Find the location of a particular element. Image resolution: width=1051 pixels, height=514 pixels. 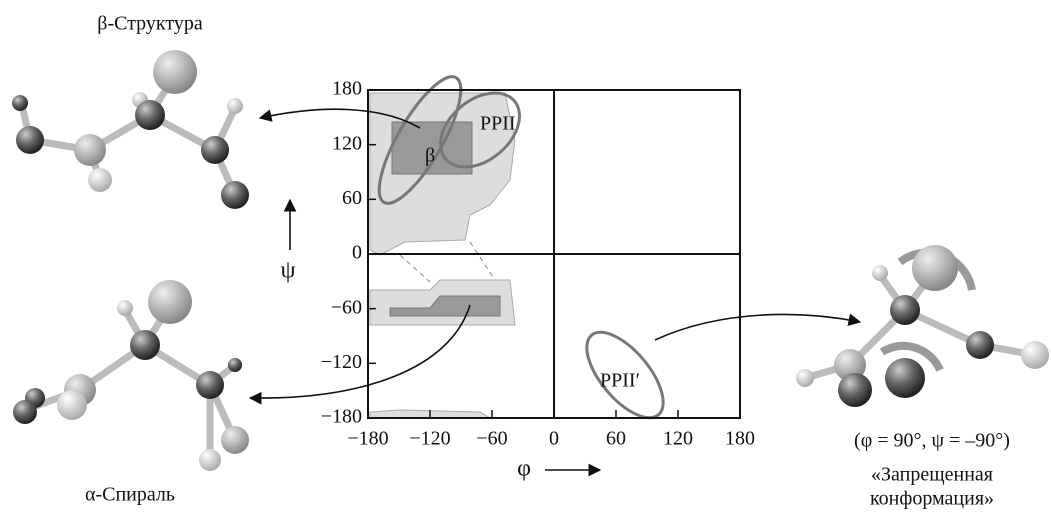

x-tick-label: −120 is located at coordinates (429, 439).